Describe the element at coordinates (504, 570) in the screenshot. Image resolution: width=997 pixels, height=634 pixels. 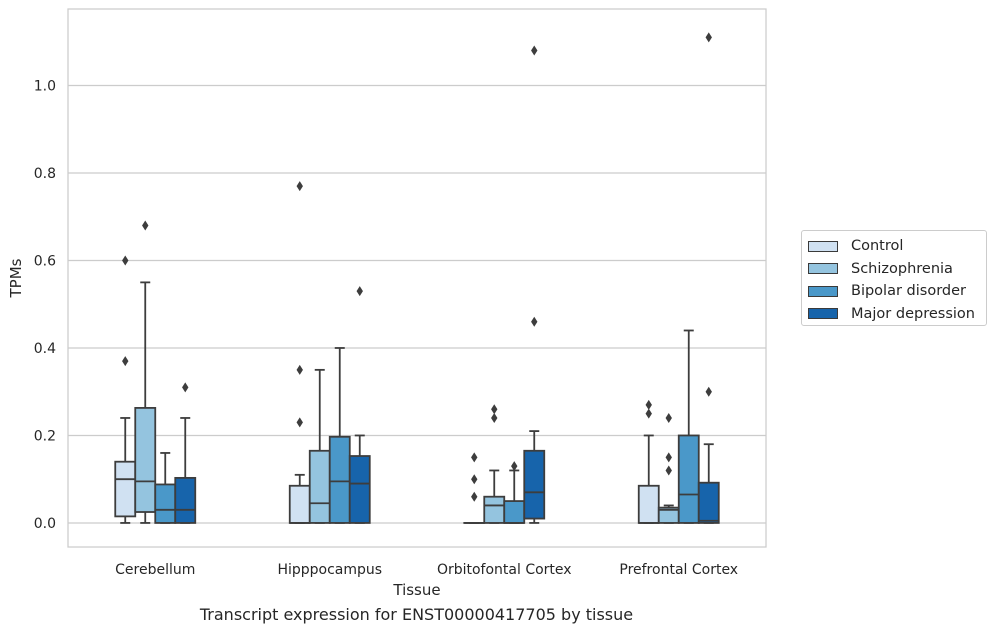
I see `x-tick-label: Orbitofontal Cortex` at that location.